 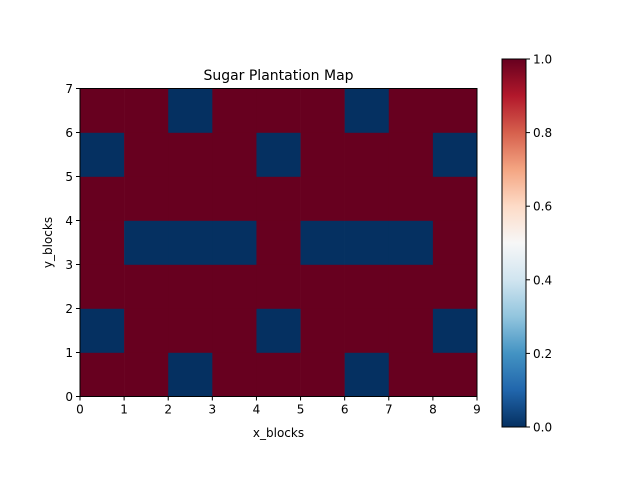 What do you see at coordinates (69, 221) in the screenshot?
I see `y-tick-label: 4` at bounding box center [69, 221].